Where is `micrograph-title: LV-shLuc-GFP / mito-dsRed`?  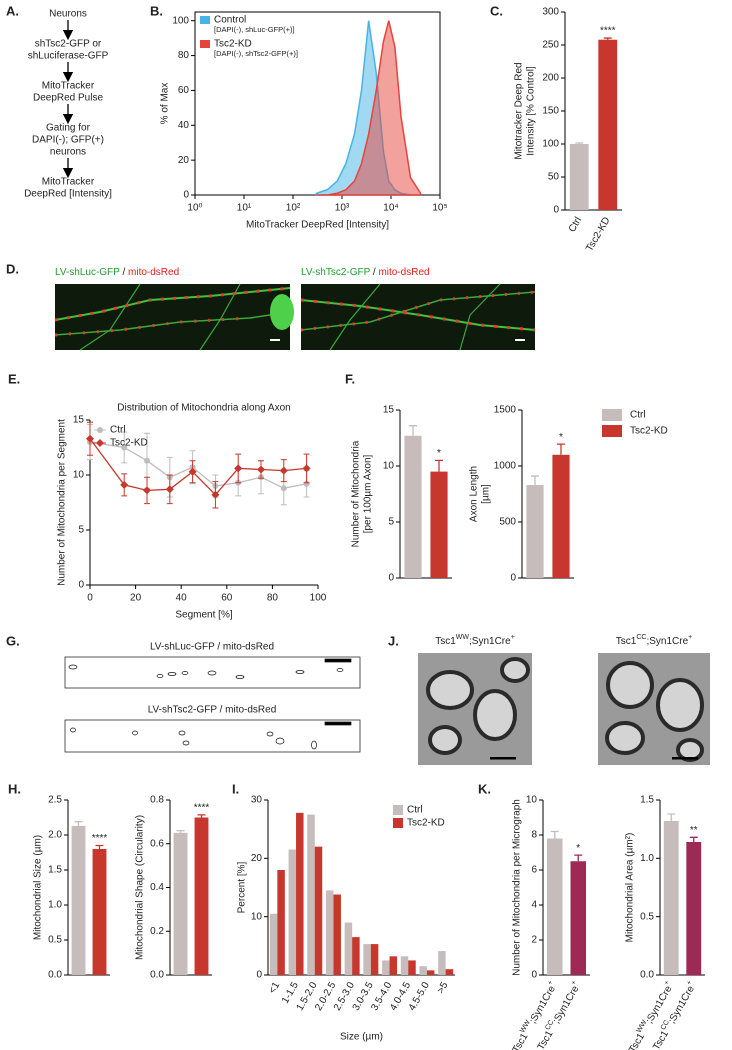
micrograph-title: LV-shLuc-GFP / mito-dsRed is located at coordinates (117, 272).